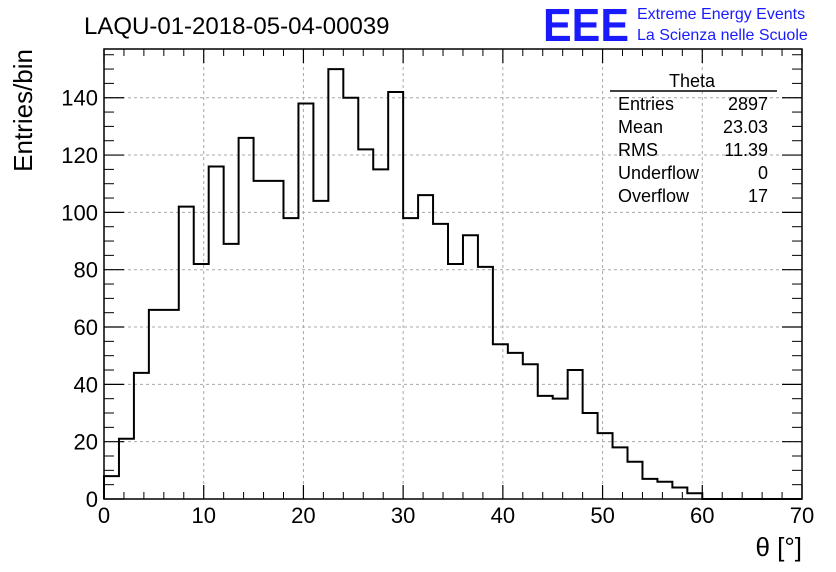 Image resolution: width=836 pixels, height=572 pixels. I want to click on stats-row-label: RMS, so click(638, 150).